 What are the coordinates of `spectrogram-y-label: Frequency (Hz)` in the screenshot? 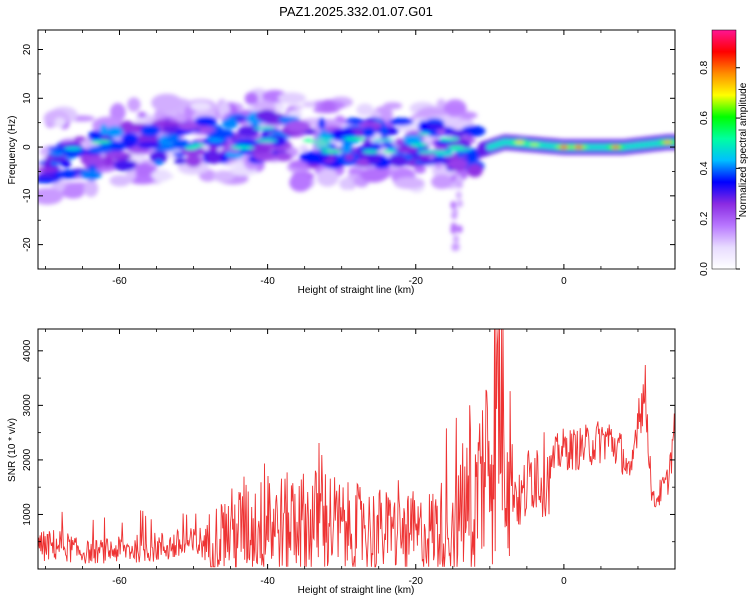 It's located at (12, 150).